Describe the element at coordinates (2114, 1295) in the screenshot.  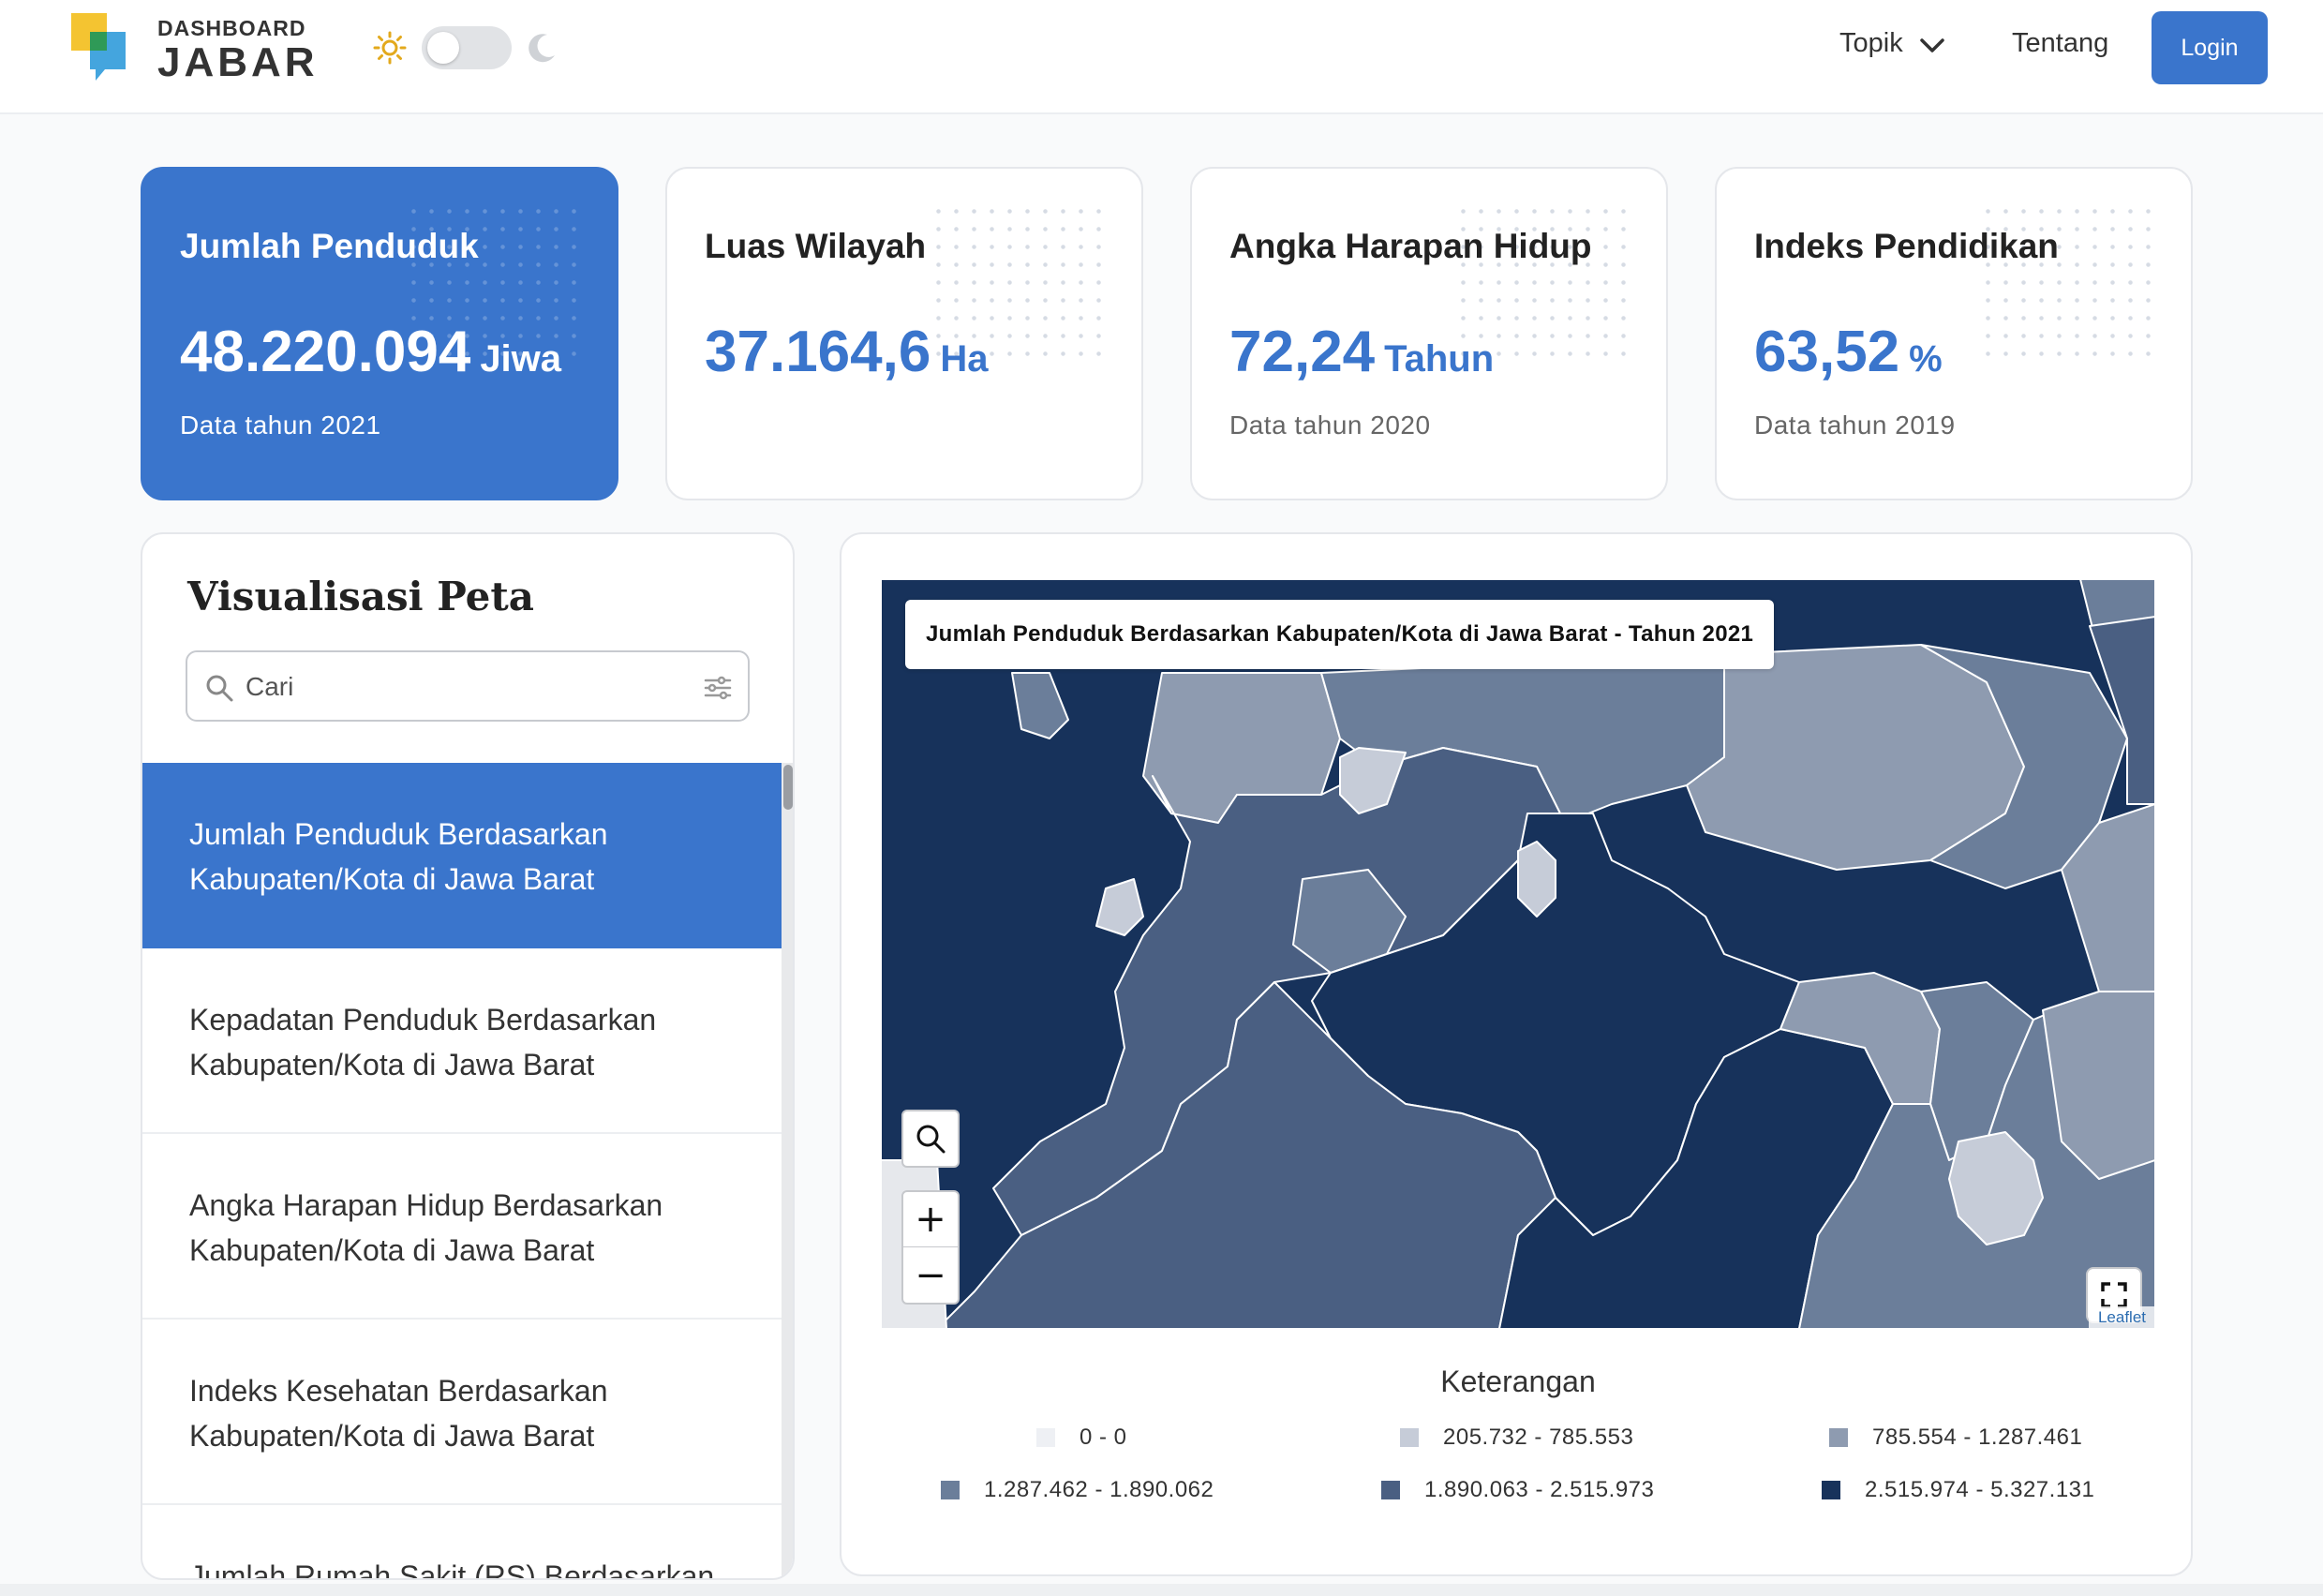
I see `fullscreen-icon` at that location.